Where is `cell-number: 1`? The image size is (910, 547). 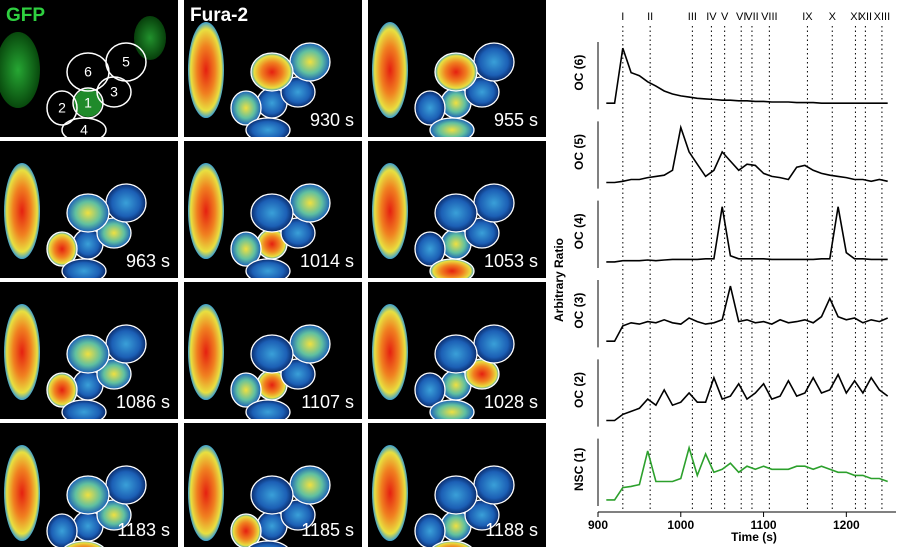
cell-number: 1 is located at coordinates (88, 103).